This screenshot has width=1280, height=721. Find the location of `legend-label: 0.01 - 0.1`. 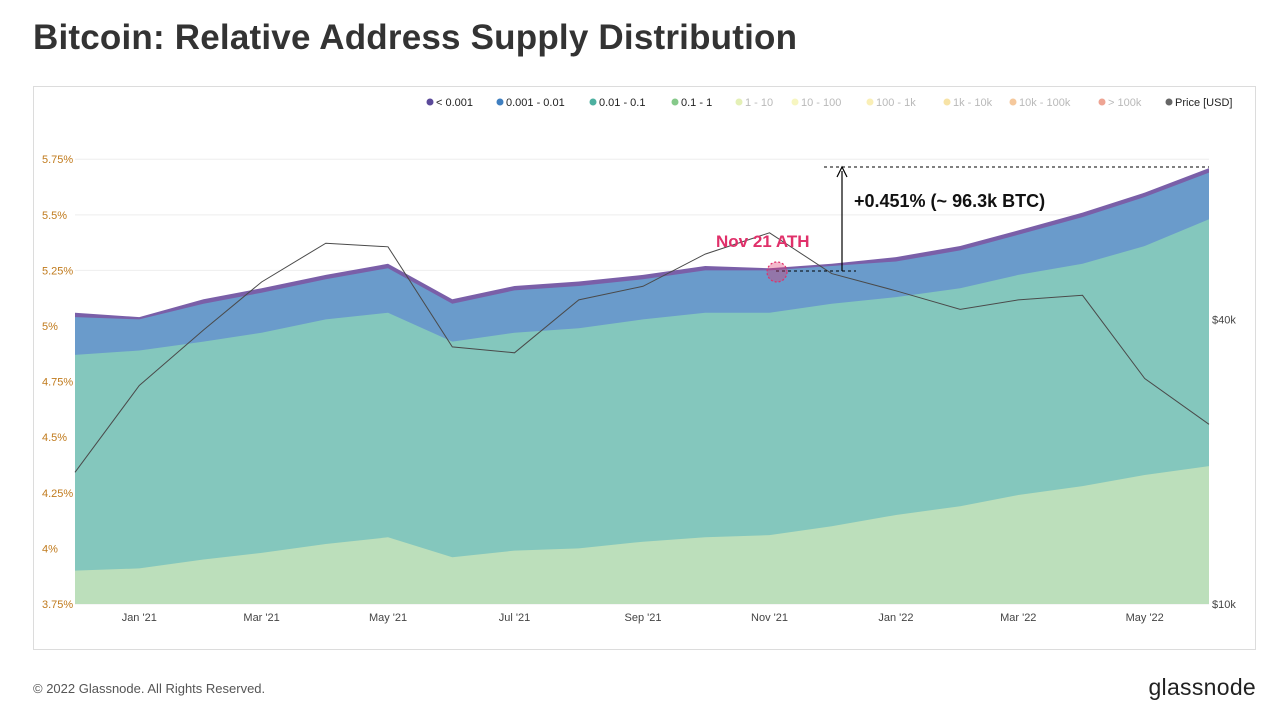

legend-label: 0.01 - 0.1 is located at coordinates (622, 103).